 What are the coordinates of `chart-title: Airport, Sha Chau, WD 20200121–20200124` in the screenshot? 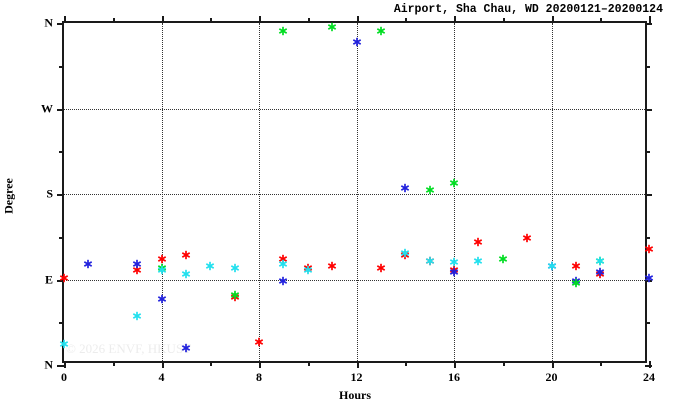 It's located at (528, 9).